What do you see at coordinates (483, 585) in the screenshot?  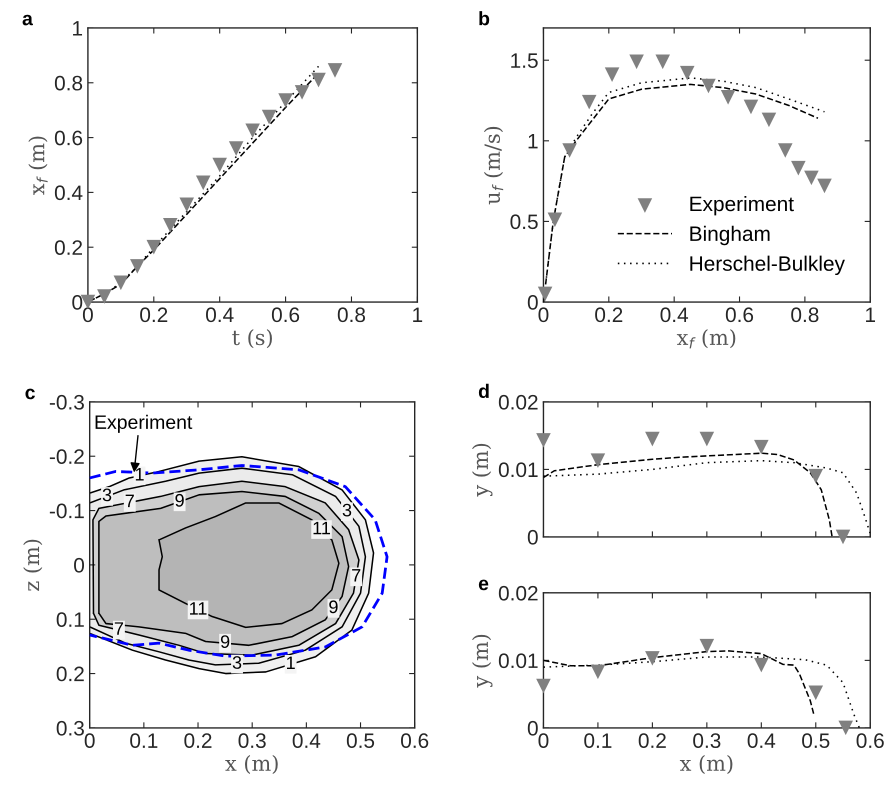 I see `chart-title: e` at bounding box center [483, 585].